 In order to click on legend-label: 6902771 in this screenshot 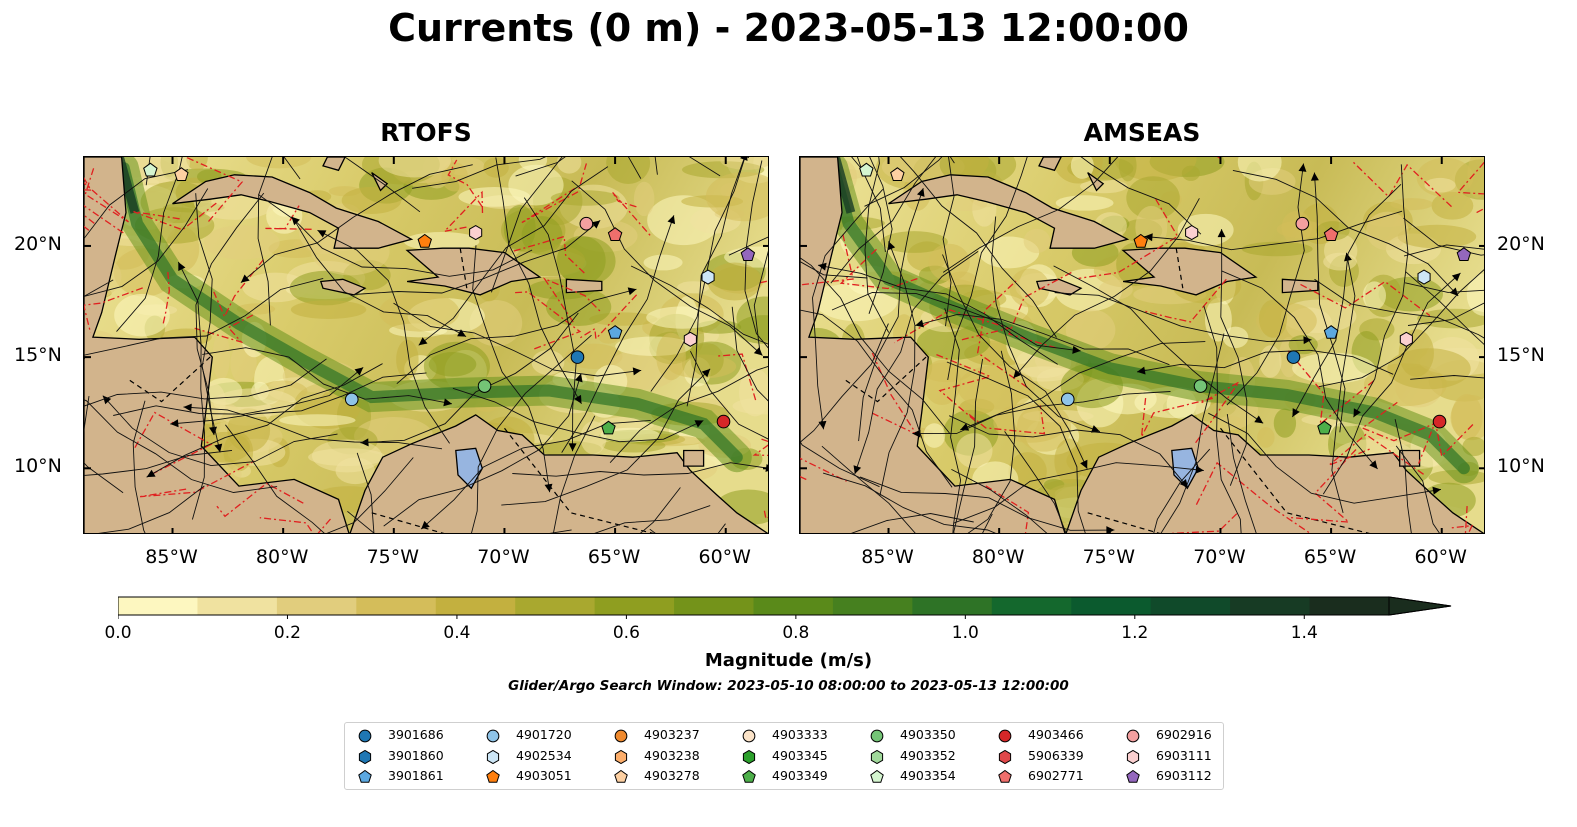, I will do `click(1056, 775)`.